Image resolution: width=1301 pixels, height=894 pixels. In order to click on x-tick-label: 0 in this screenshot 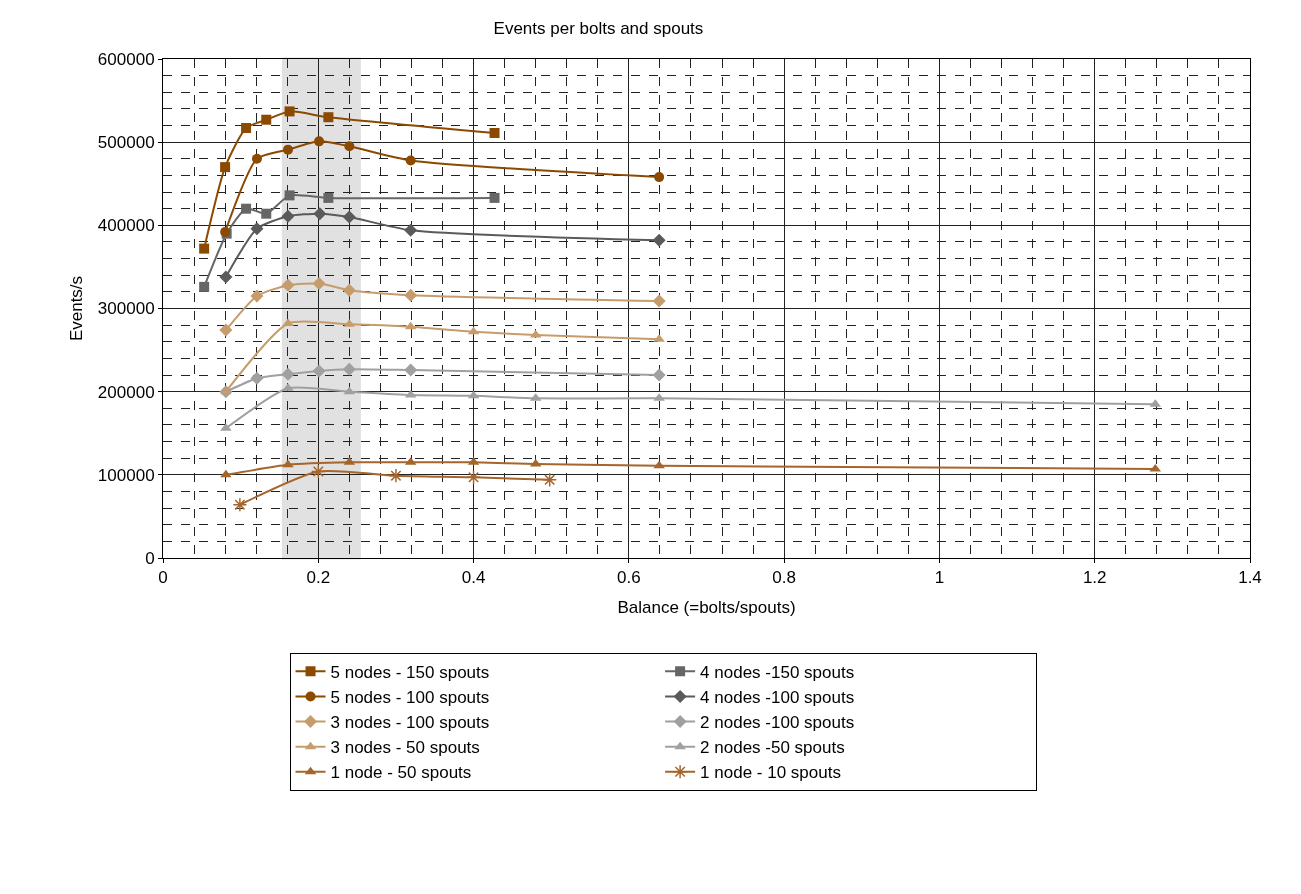, I will do `click(163, 578)`.